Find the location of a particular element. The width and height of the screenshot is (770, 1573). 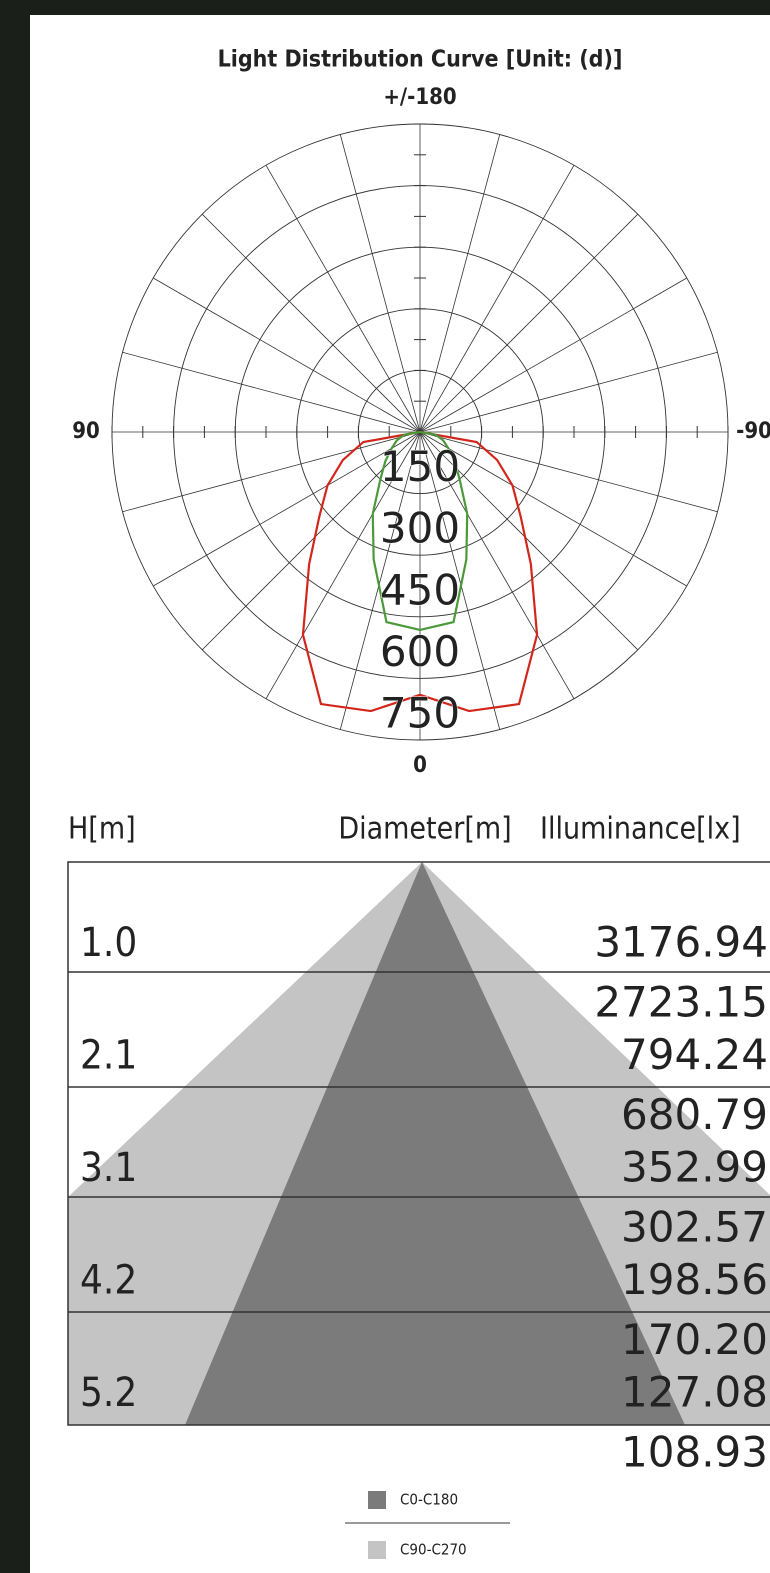

illuminance: 198.56 is located at coordinates (694, 1279).